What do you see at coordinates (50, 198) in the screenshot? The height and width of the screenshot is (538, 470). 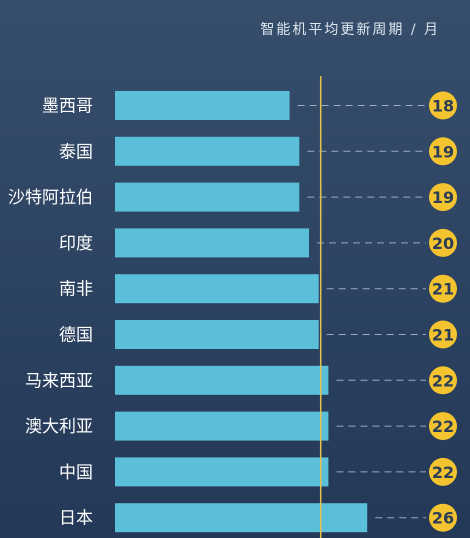 I see `category-label: 沙特阿拉伯` at bounding box center [50, 198].